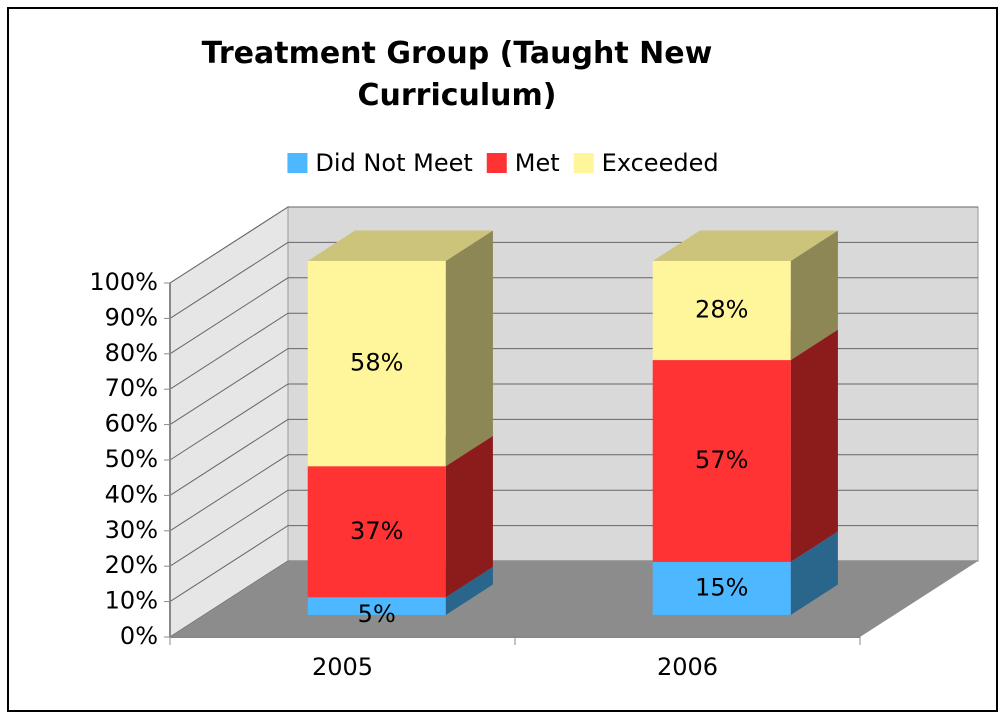 Image resolution: width=1005 pixels, height=719 pixels. Describe the element at coordinates (131, 317) in the screenshot. I see `y-tick-label: 90%` at that location.